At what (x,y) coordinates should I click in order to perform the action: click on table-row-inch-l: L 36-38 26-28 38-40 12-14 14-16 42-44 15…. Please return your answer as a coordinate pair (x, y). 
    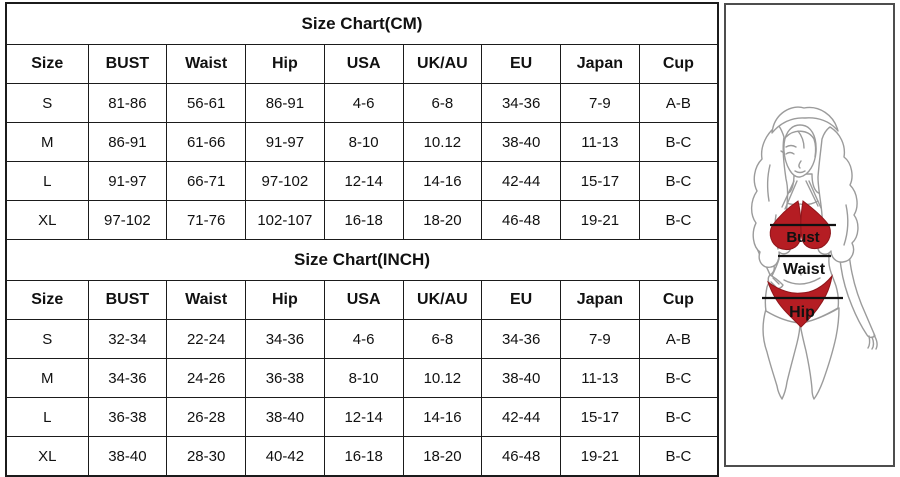
    Looking at the image, I should click on (362, 417).